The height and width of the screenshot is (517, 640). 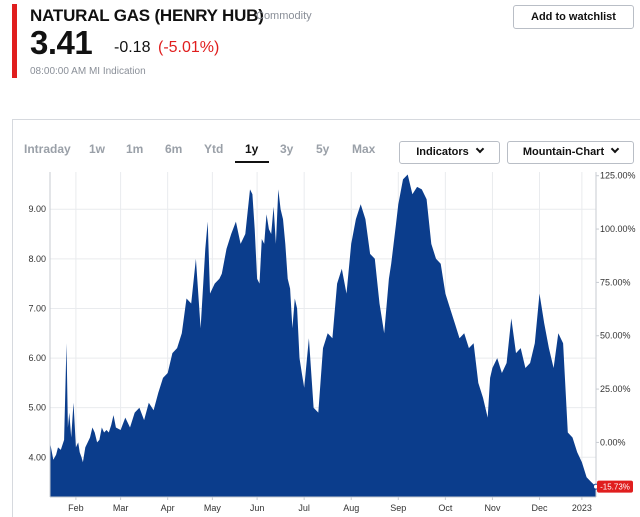 What do you see at coordinates (47, 149) in the screenshot?
I see `tab-intraday: Intraday` at bounding box center [47, 149].